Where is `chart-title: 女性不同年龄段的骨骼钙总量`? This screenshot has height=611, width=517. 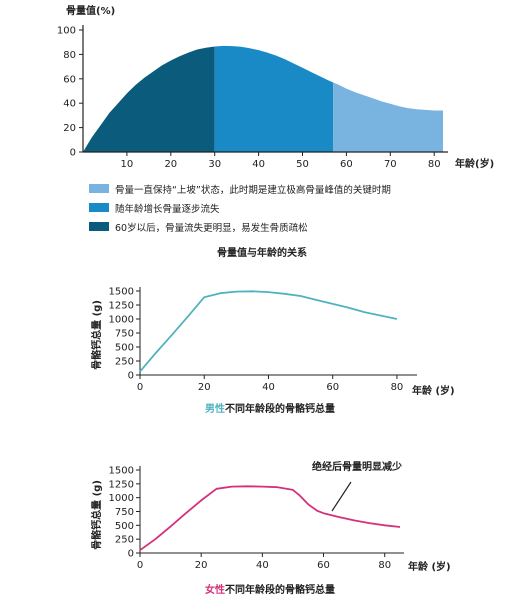
chart-title: 女性不同年龄段的骨骼钙总量 is located at coordinates (270, 589).